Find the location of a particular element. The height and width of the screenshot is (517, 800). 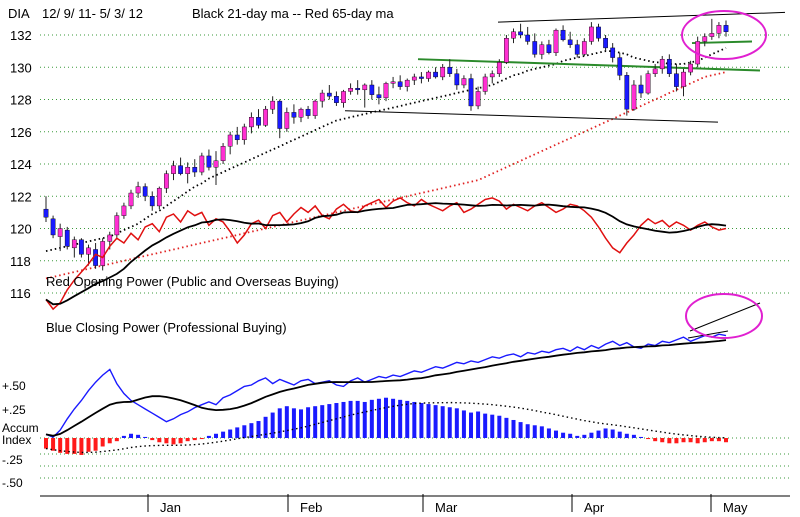

chart-symbol: DIA is located at coordinates (19, 13).